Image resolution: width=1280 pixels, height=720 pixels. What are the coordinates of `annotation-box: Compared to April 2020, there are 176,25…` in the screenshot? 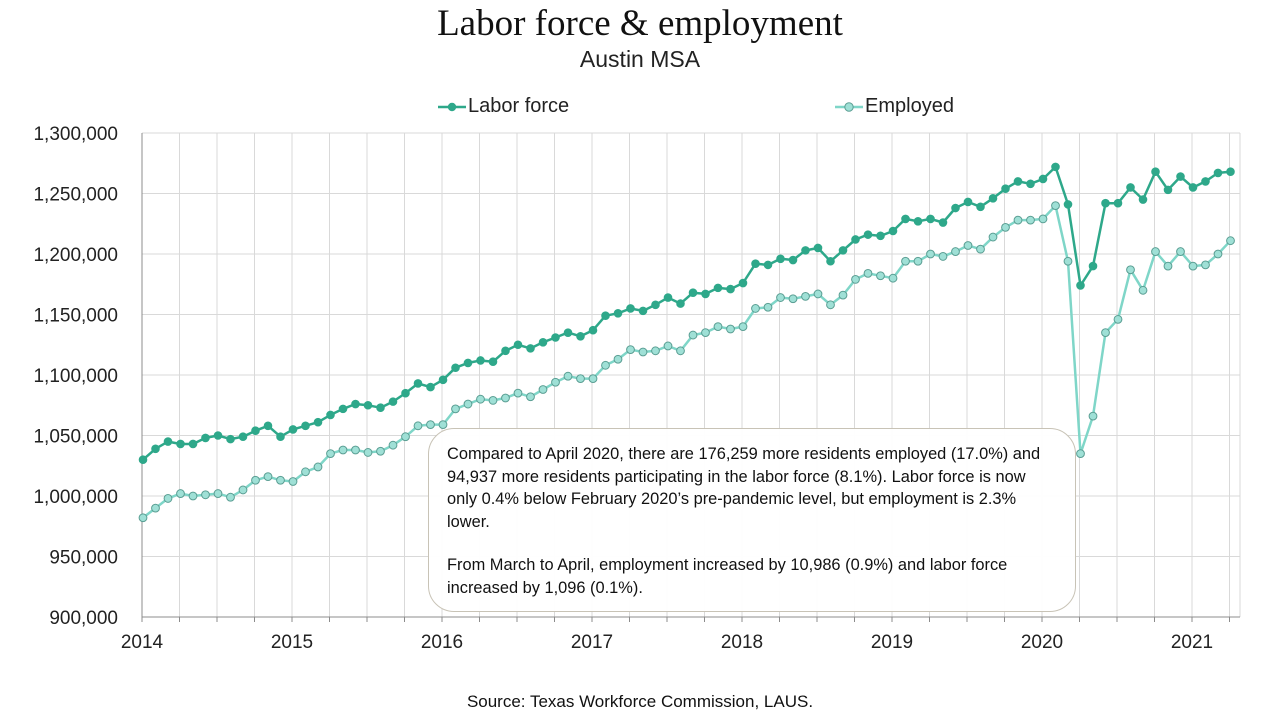 It's located at (752, 520).